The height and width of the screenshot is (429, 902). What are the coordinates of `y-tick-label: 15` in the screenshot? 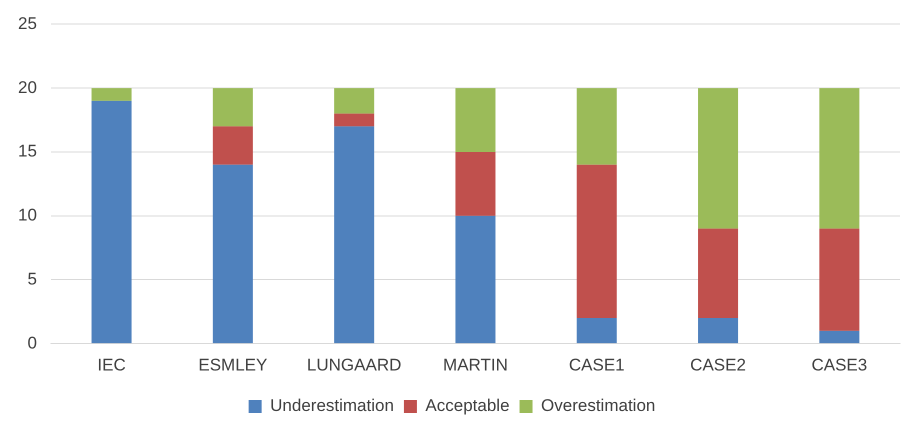 It's located at (27, 151).